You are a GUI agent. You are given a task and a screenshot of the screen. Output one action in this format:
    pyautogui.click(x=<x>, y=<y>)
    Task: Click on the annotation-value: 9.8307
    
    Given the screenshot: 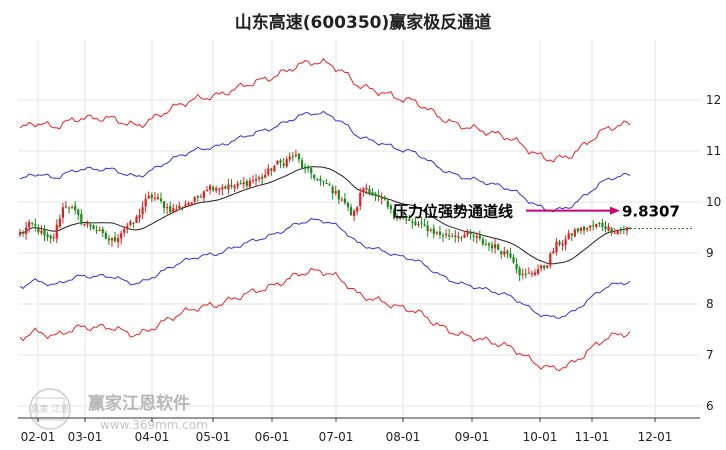 What is the action you would take?
    pyautogui.click(x=651, y=212)
    